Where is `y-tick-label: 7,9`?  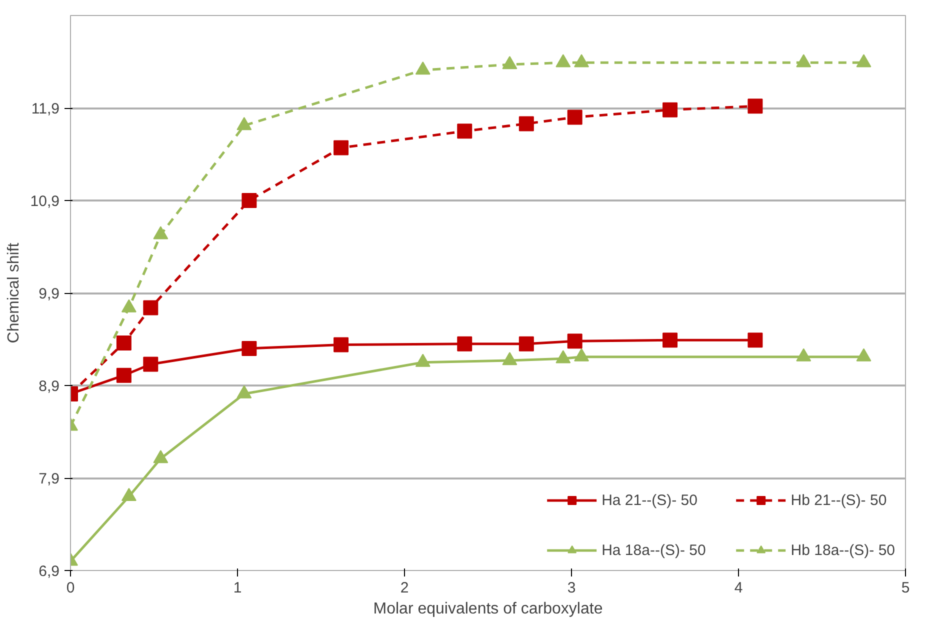 y-tick-label: 7,9 is located at coordinates (49, 479).